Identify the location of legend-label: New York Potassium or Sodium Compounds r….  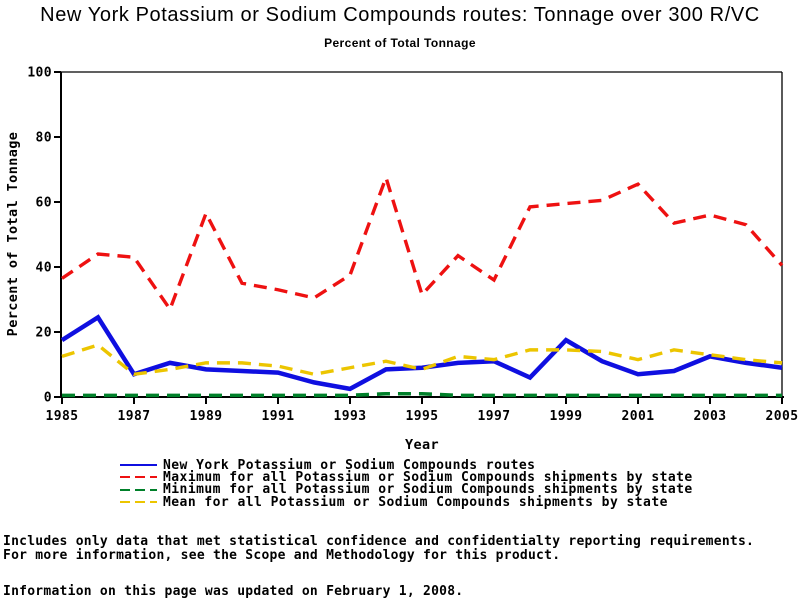
(349, 465).